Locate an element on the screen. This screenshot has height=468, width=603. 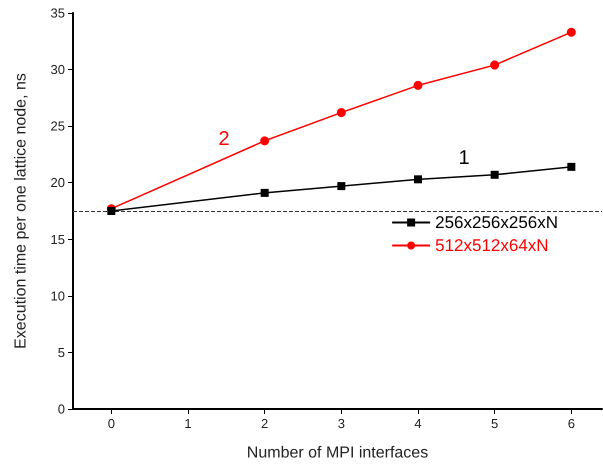
y-tick-label: 35 is located at coordinates (57, 13).